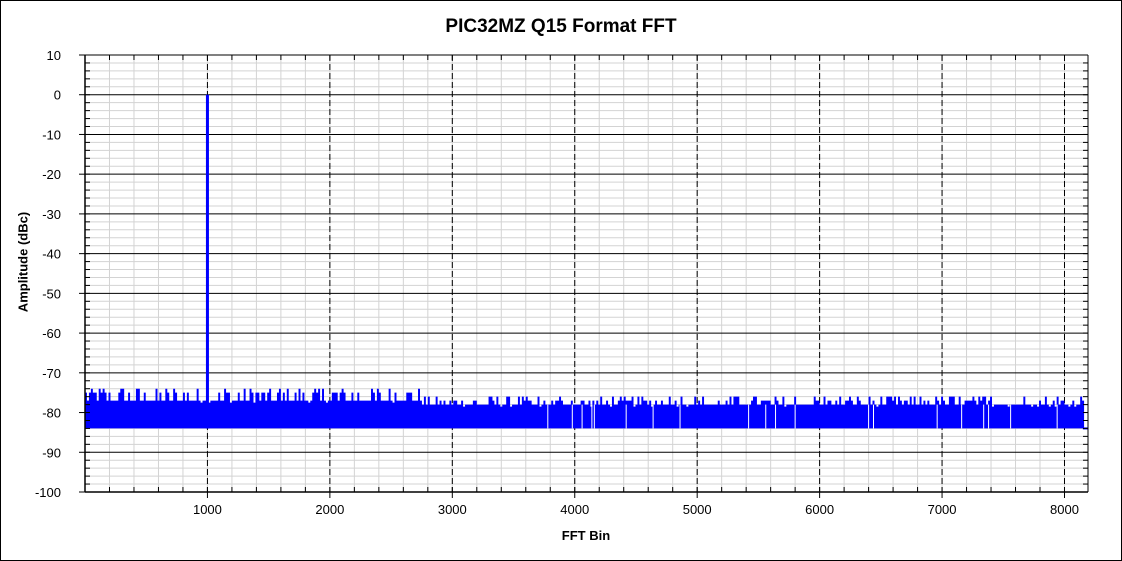 Image resolution: width=1122 pixels, height=561 pixels. What do you see at coordinates (697, 509) in the screenshot?
I see `x-tick-label: 5000` at bounding box center [697, 509].